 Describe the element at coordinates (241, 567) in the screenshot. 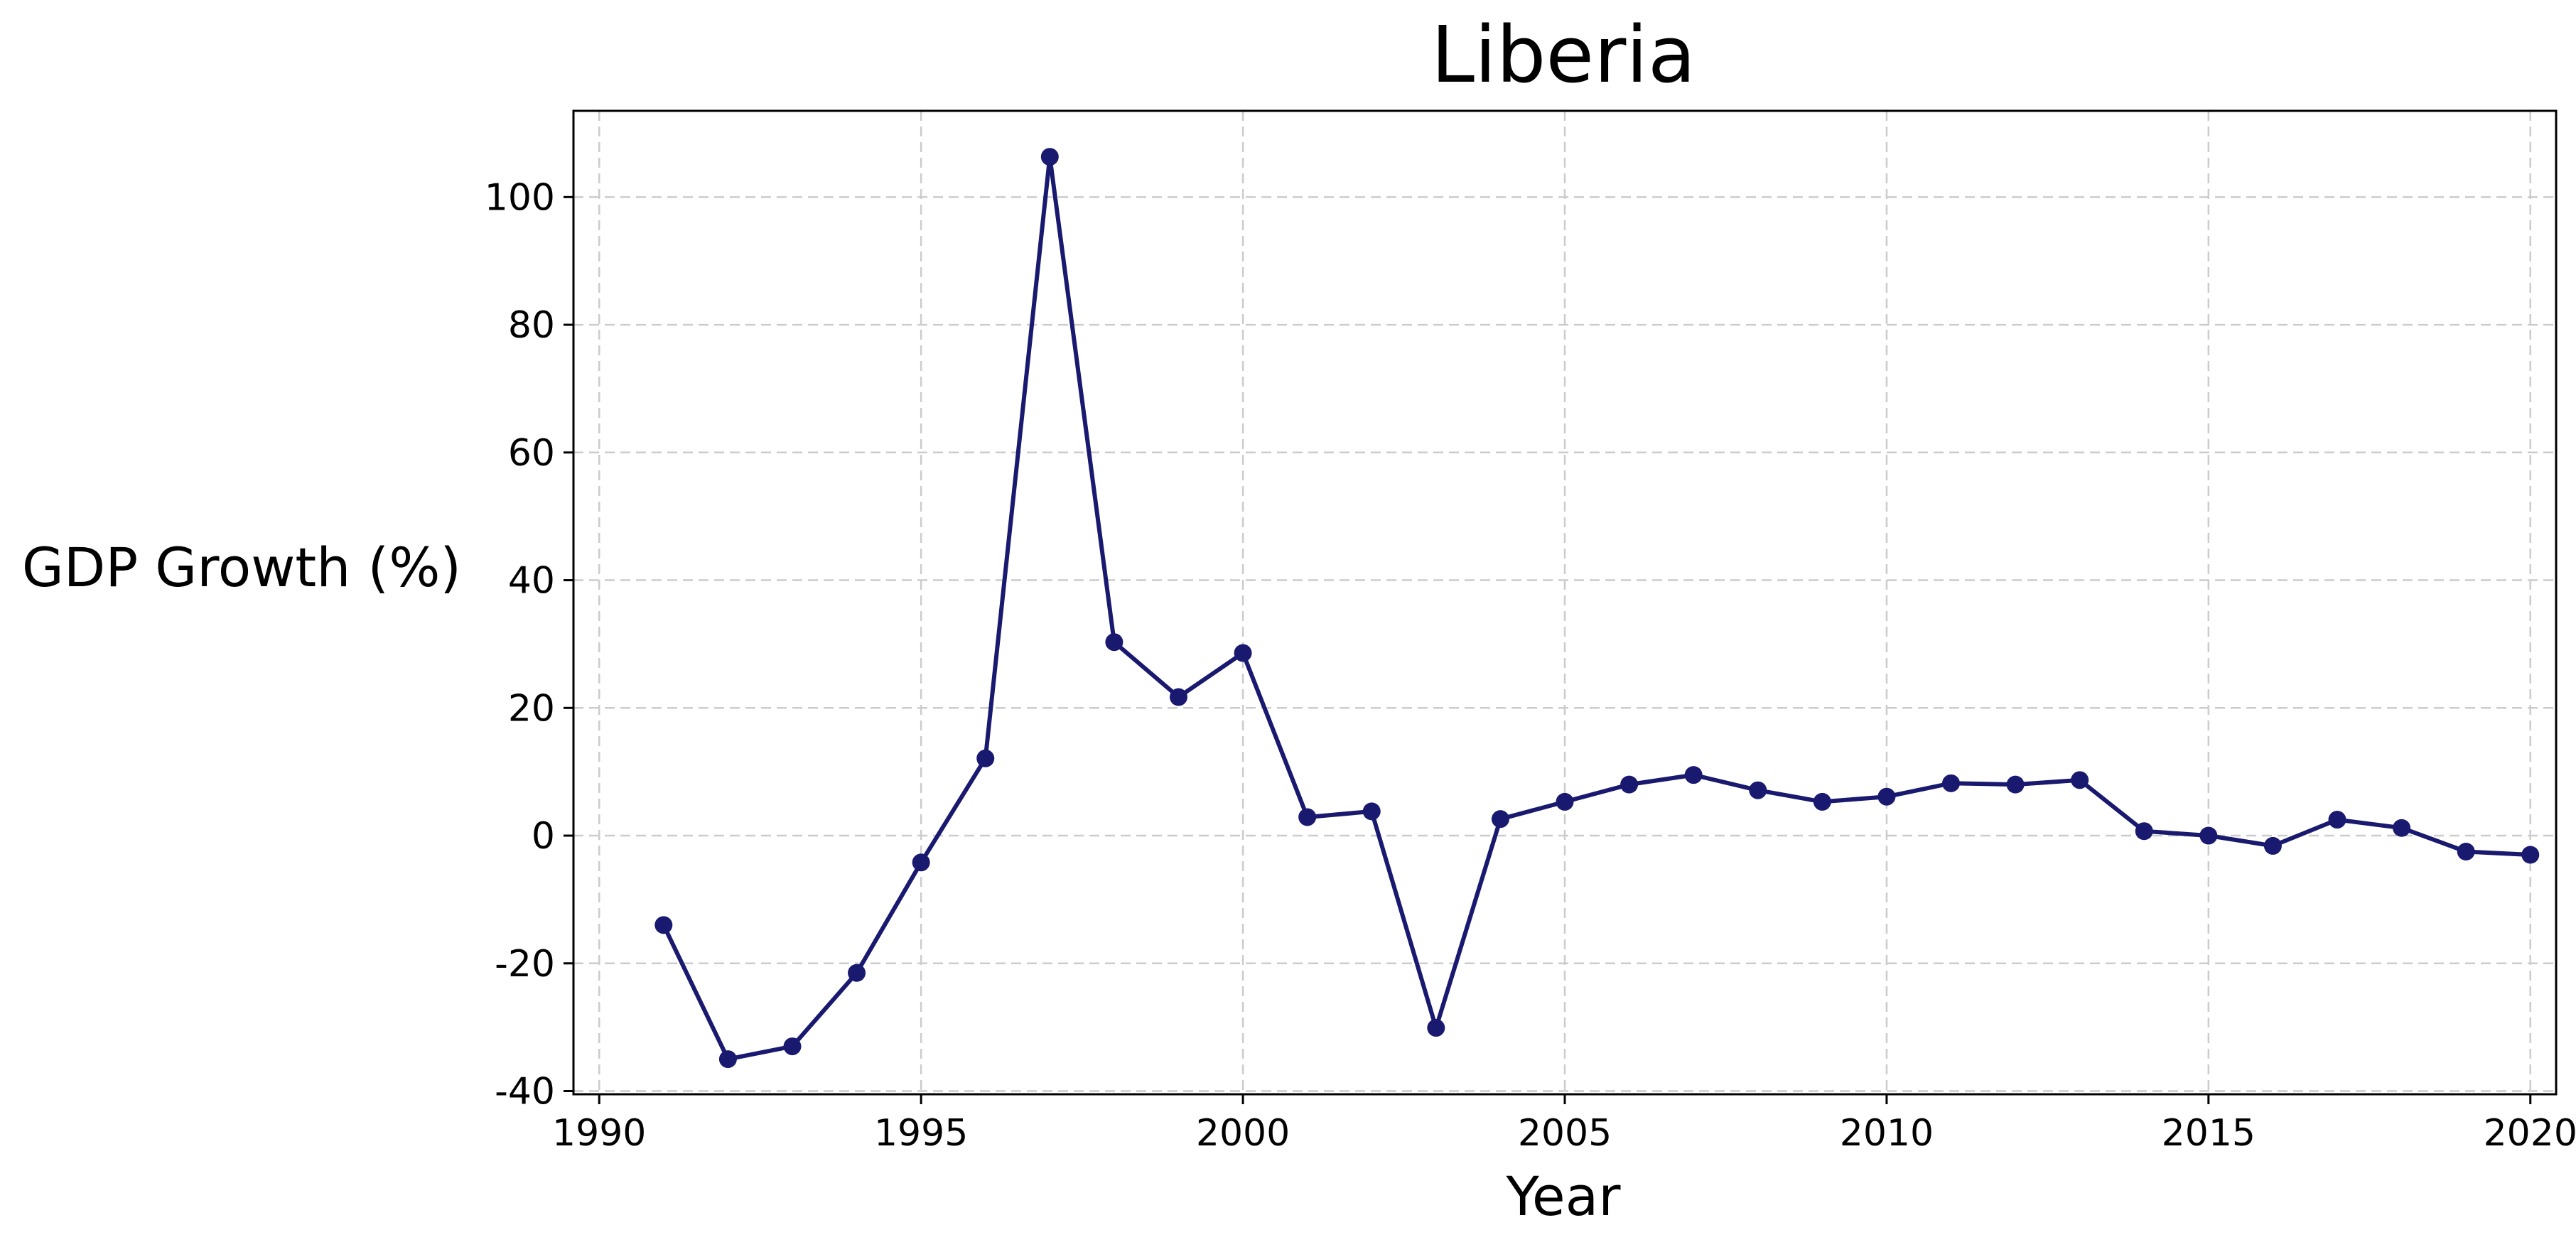

I see `y-axis-label: GDP Growth (%)` at that location.